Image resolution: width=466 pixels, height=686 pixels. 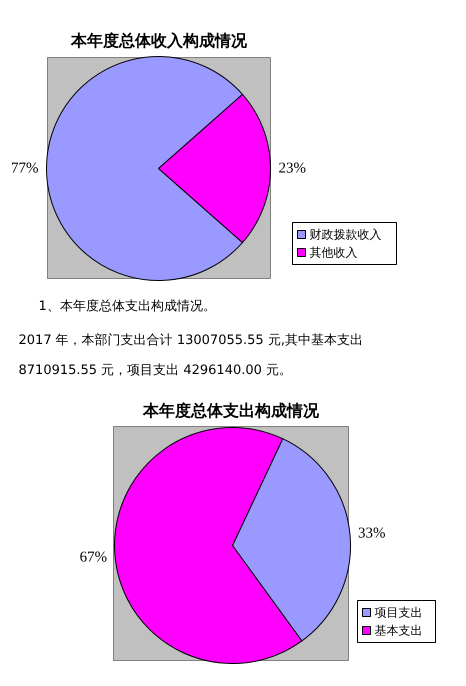 I want to click on data-label: 33%, so click(x=372, y=534).